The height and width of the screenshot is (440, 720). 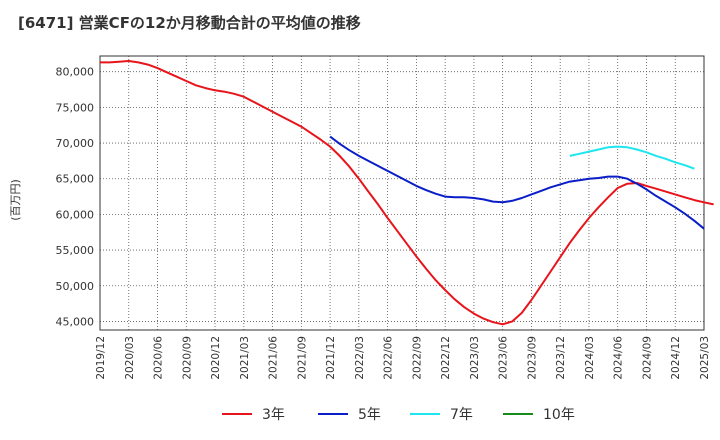 I want to click on x-tick-label: 2019/12, so click(x=101, y=358).